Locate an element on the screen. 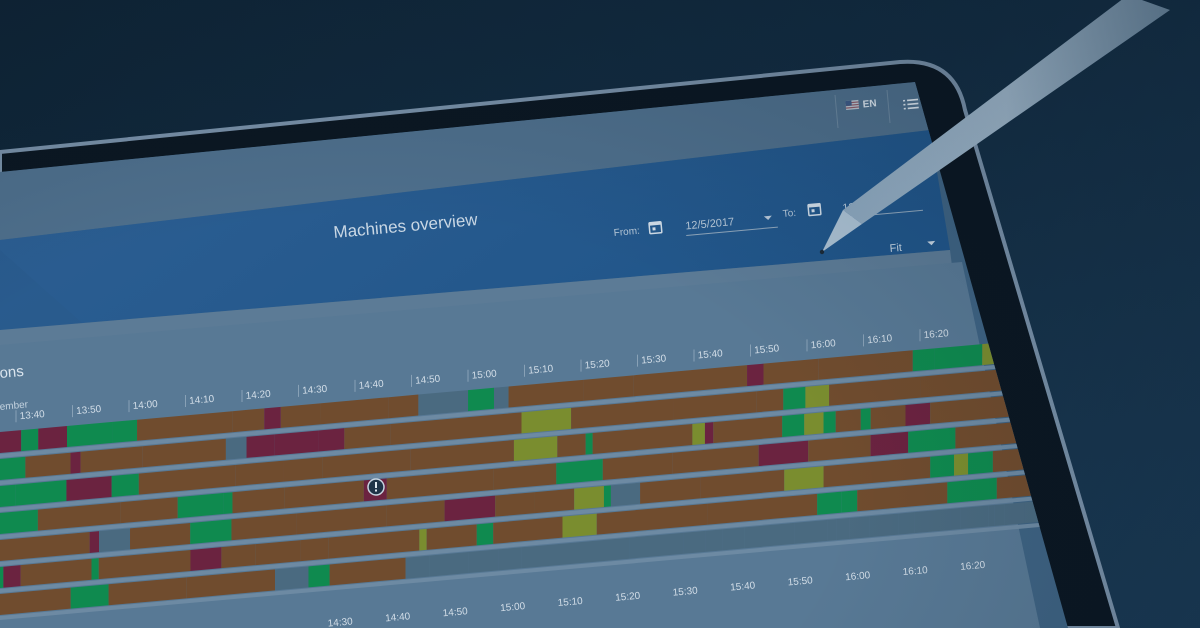 This screenshot has height=628, width=1200. zoom-select: Fit is located at coordinates (912, 247).